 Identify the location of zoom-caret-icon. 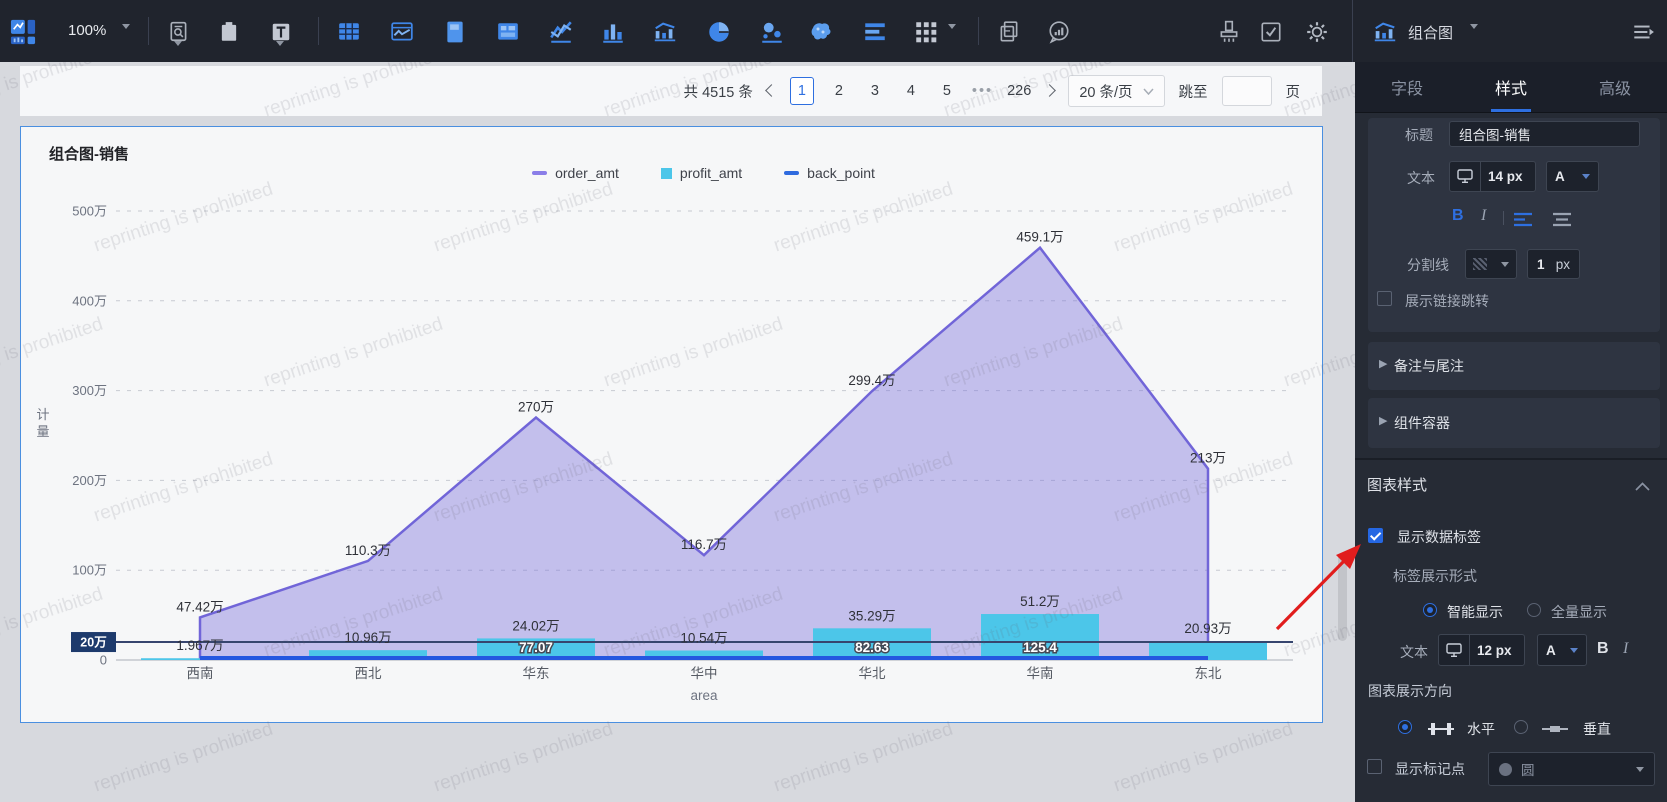
(126, 35).